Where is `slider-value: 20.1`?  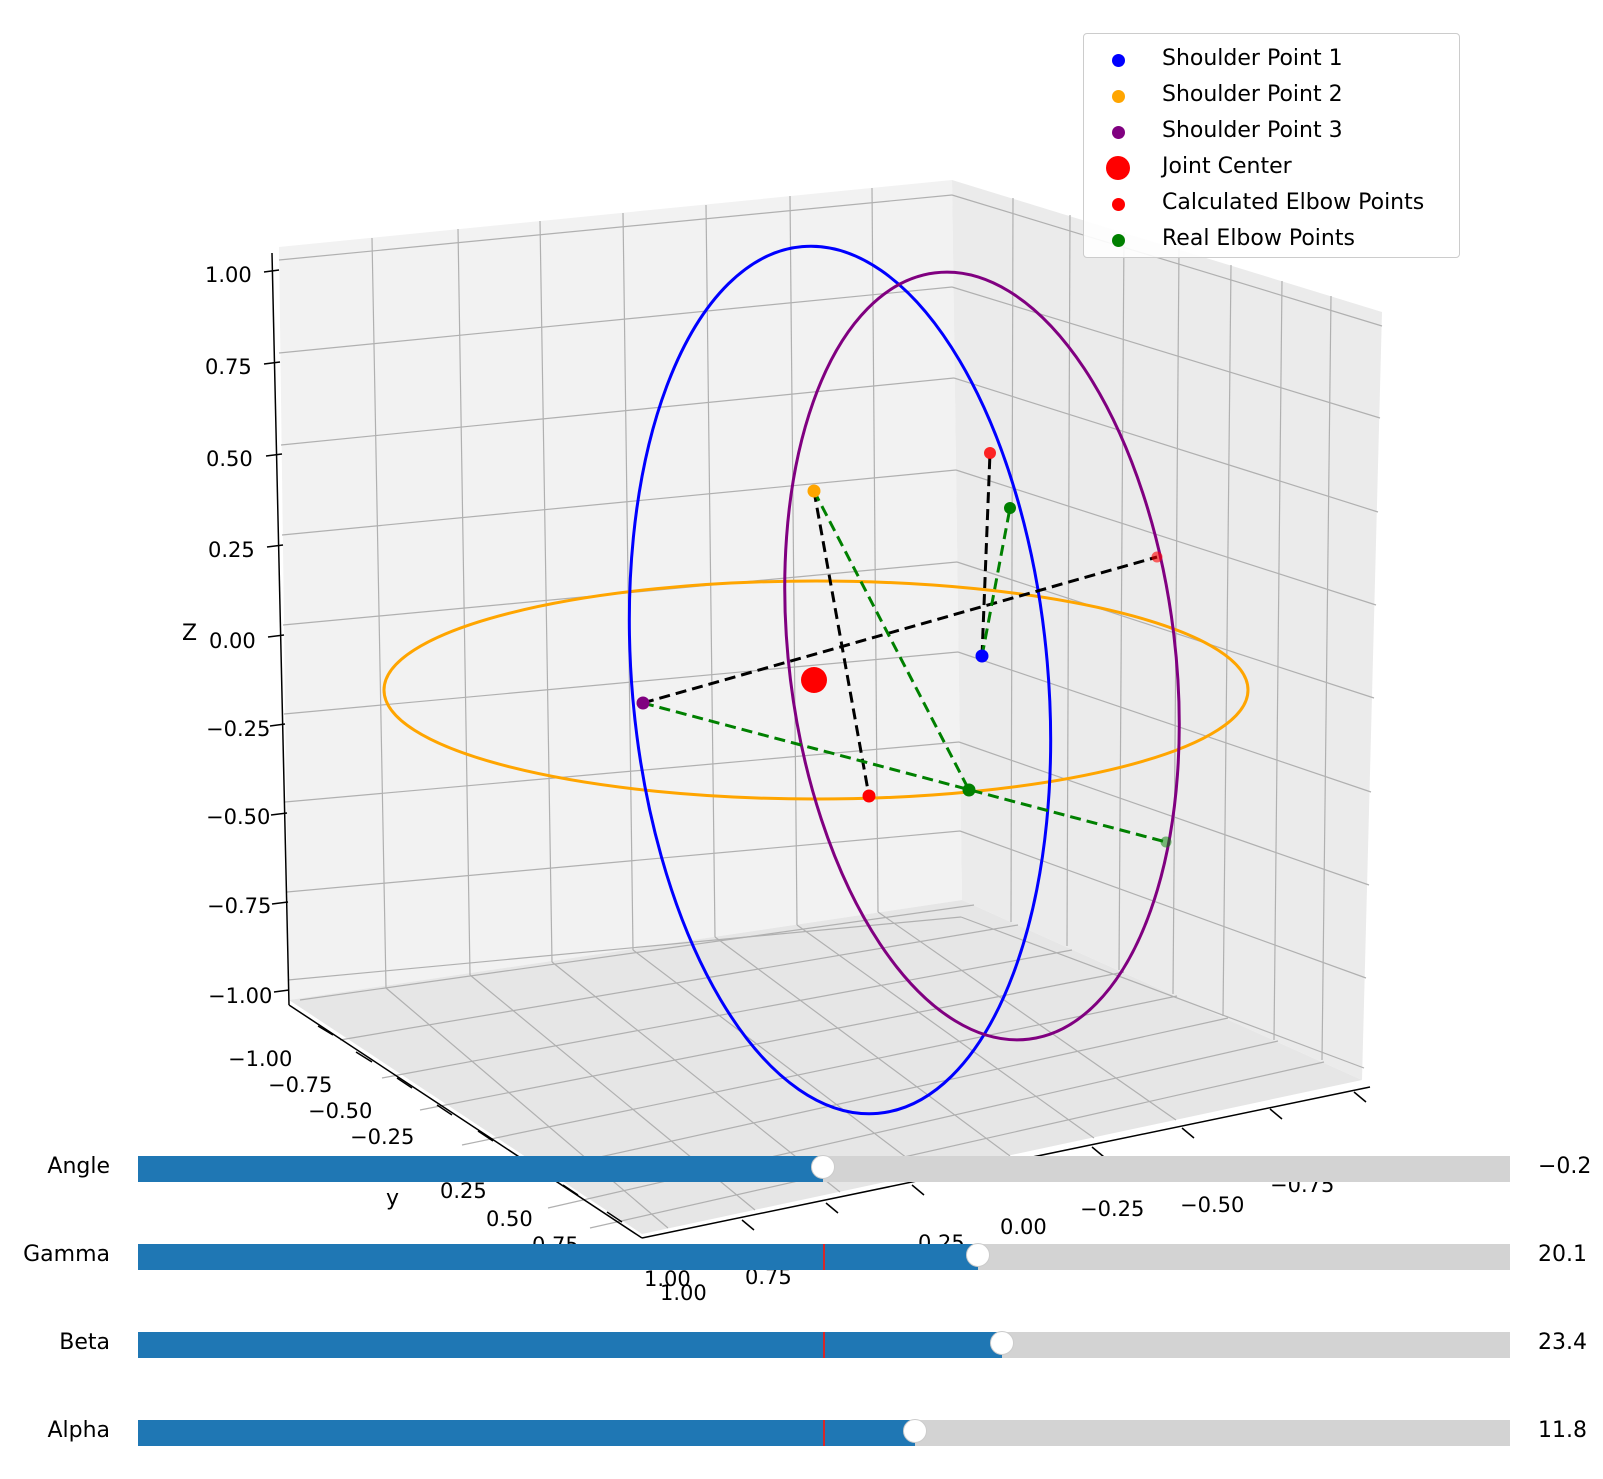
slider-value: 20.1 is located at coordinates (1562, 1254).